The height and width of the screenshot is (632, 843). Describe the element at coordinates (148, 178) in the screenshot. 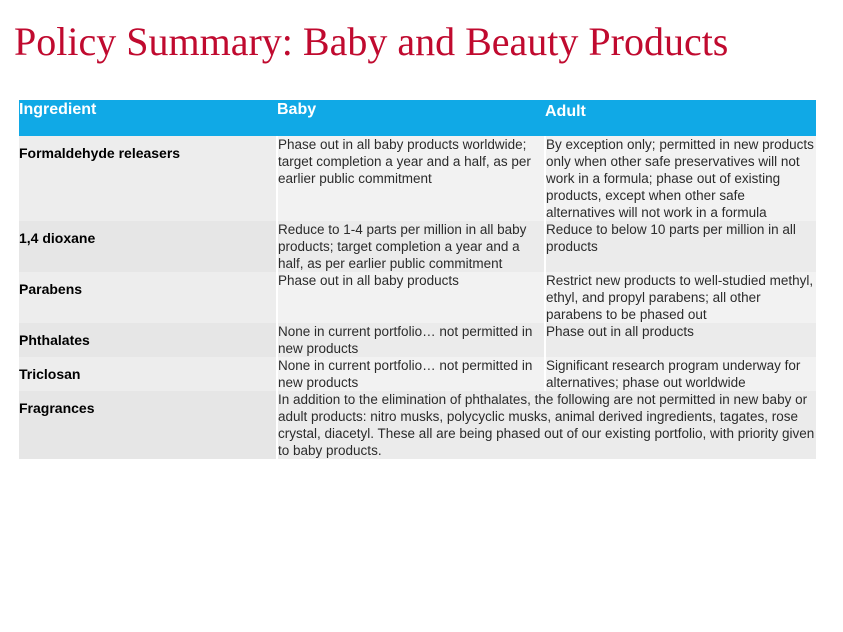

I see `cell-ingredient: Formaldehyde releasers` at that location.